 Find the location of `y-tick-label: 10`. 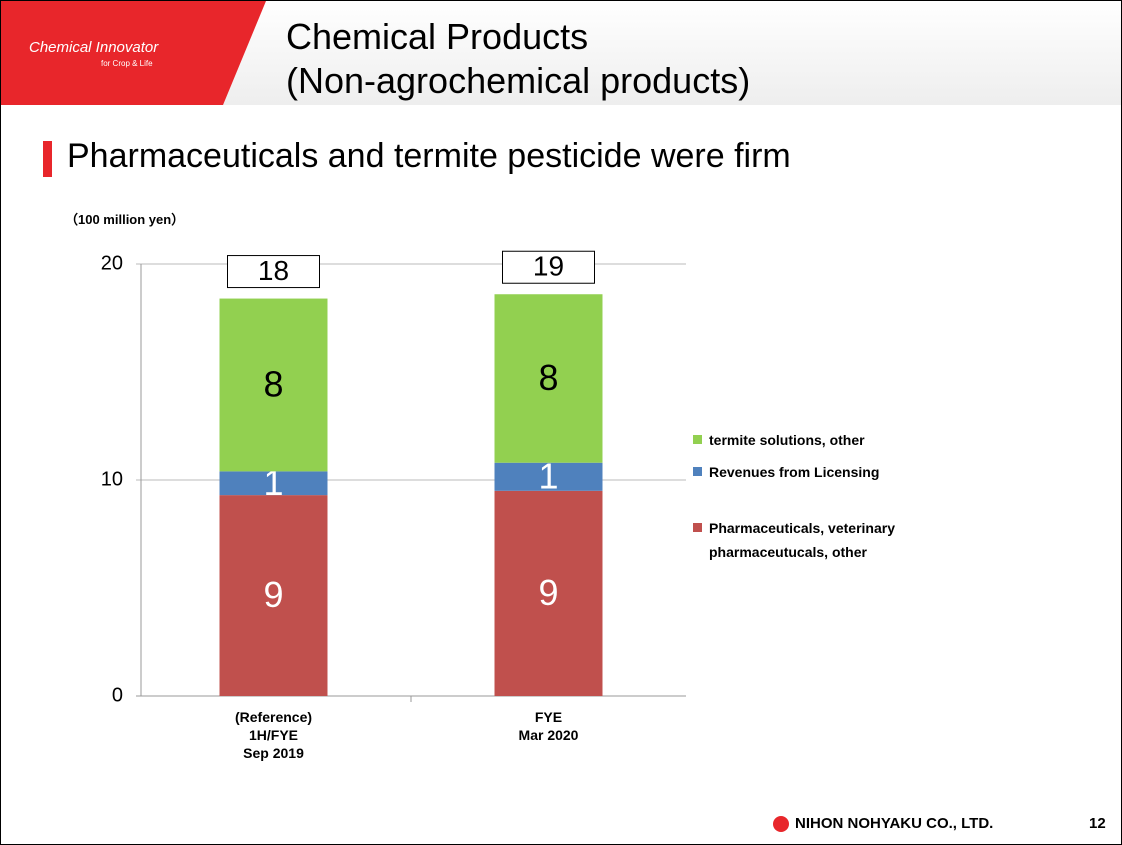

y-tick-label: 10 is located at coordinates (112, 479).